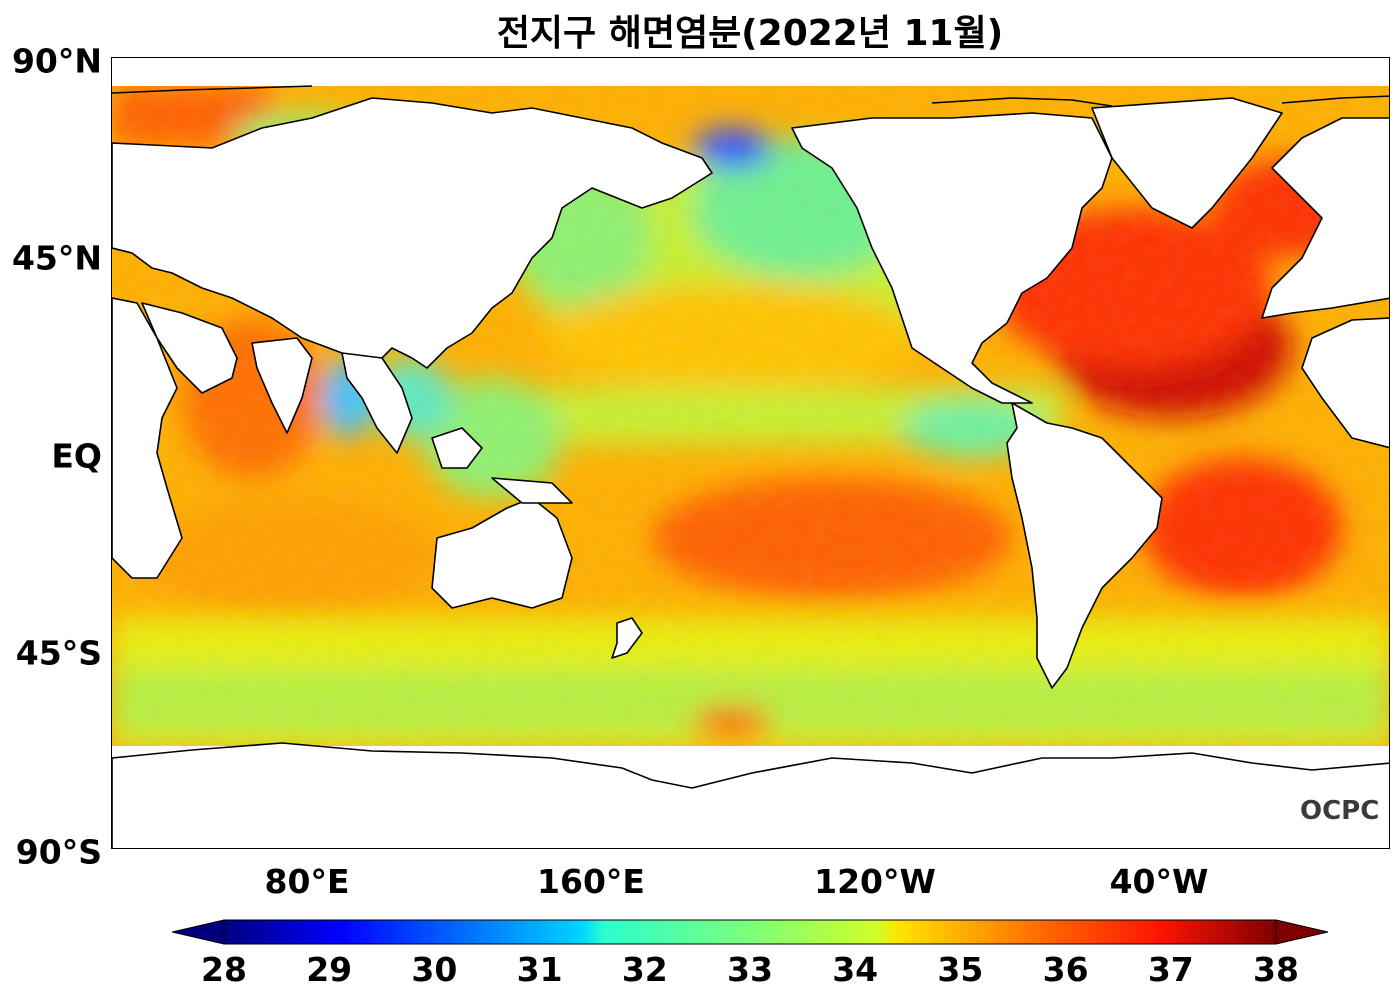 This screenshot has width=1400, height=1003. What do you see at coordinates (960, 969) in the screenshot?
I see `colorbar-tick-label: 35` at bounding box center [960, 969].